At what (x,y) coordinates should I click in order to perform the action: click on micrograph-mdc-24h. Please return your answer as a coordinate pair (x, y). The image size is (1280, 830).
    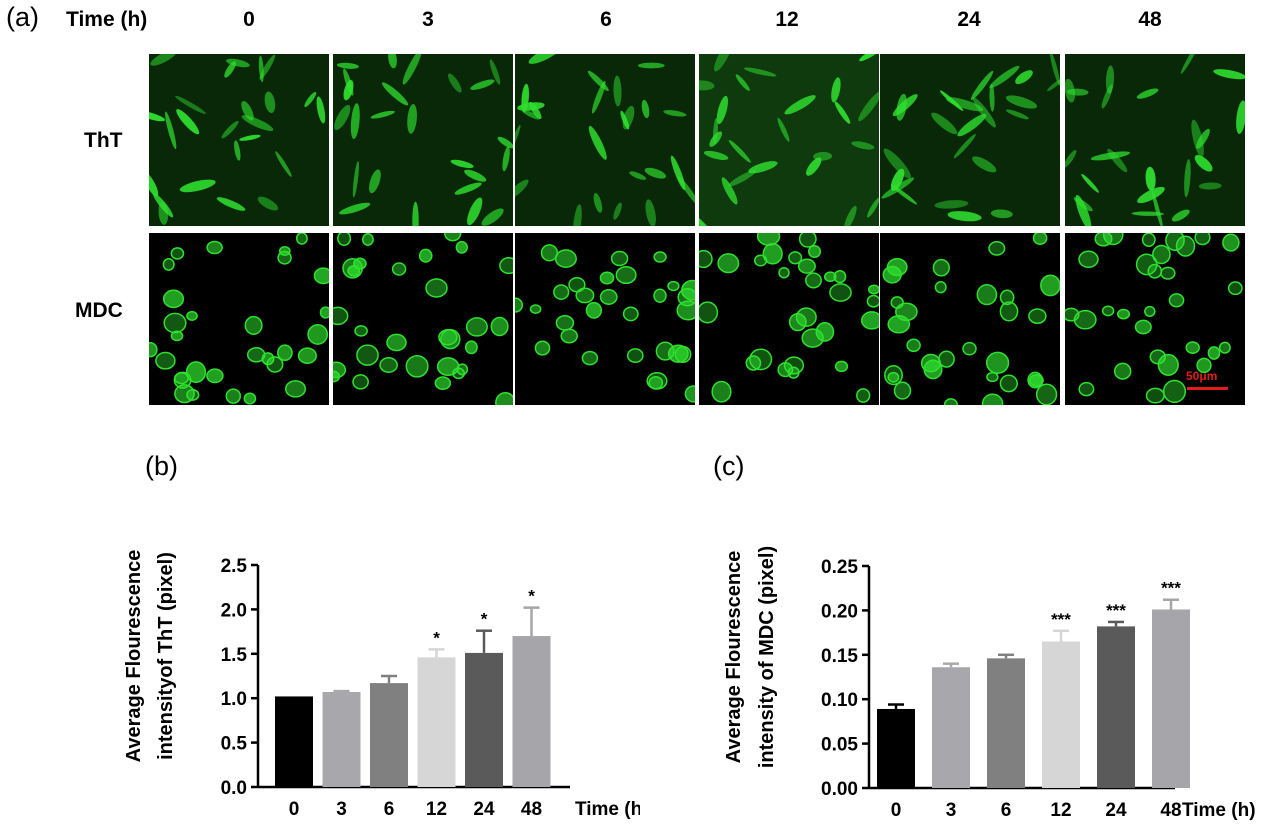
    Looking at the image, I should click on (970, 319).